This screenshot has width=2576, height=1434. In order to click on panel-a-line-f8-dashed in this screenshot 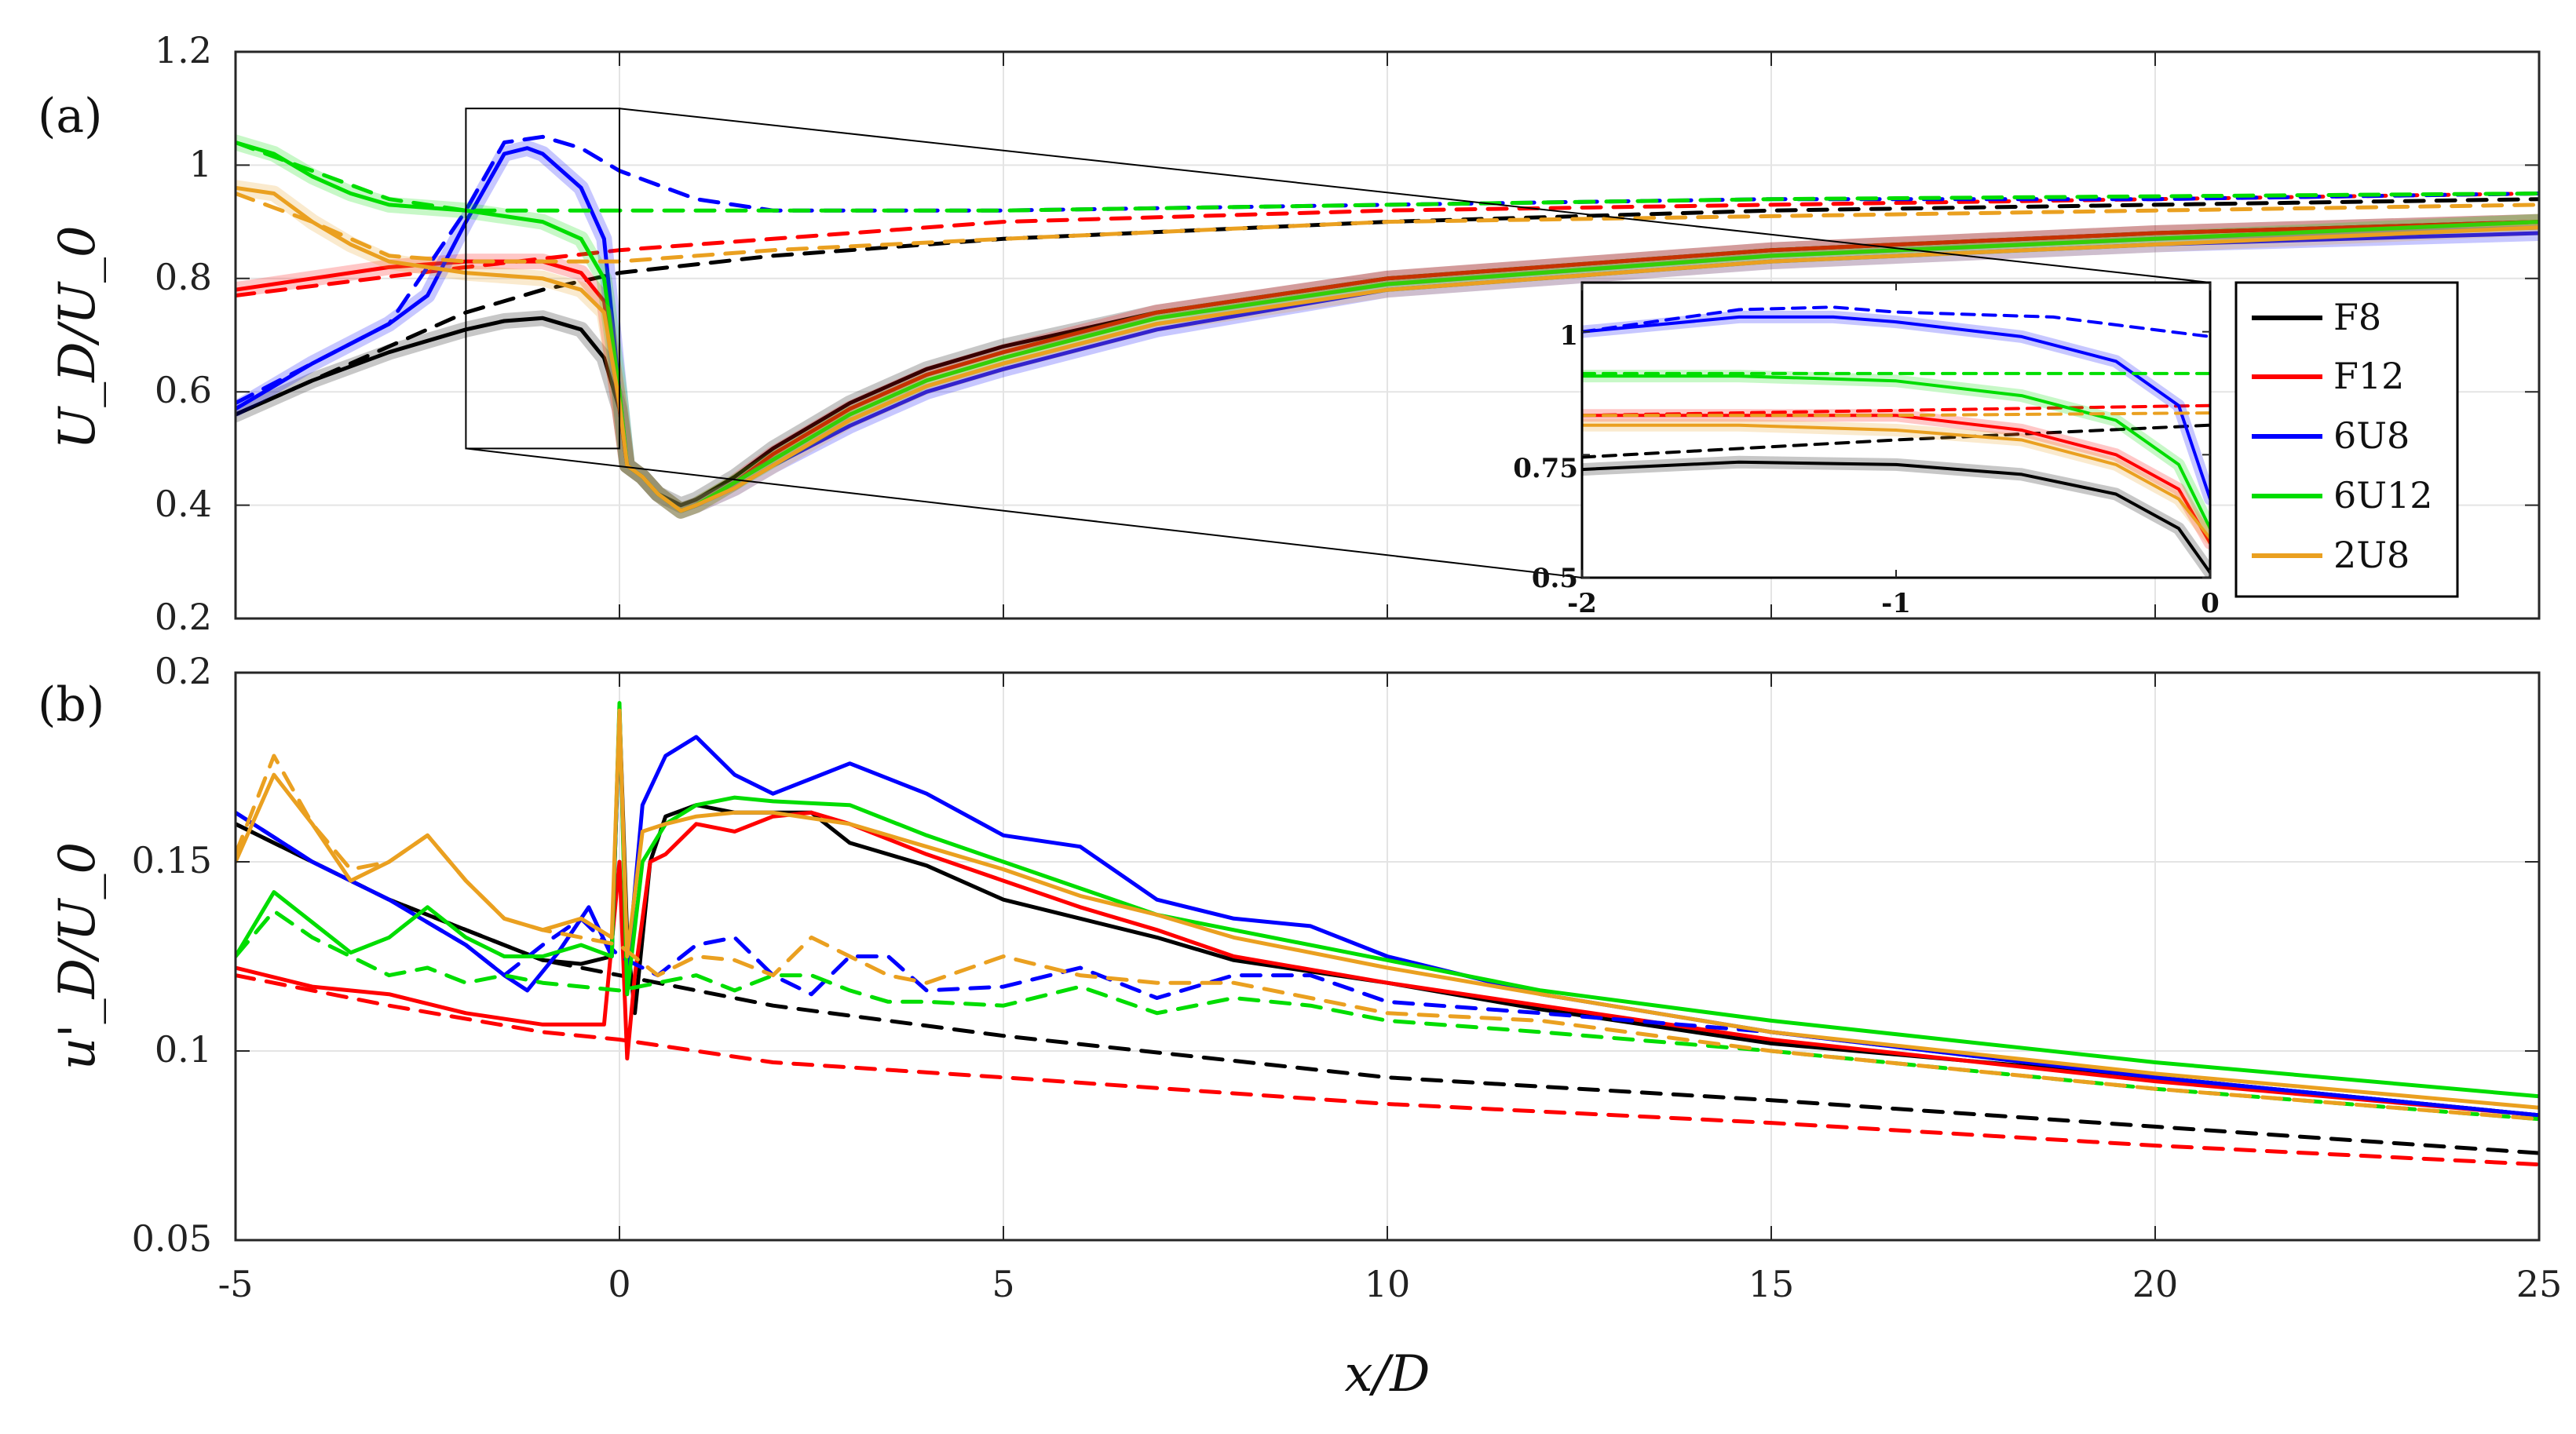, I will do `click(1387, 307)`.